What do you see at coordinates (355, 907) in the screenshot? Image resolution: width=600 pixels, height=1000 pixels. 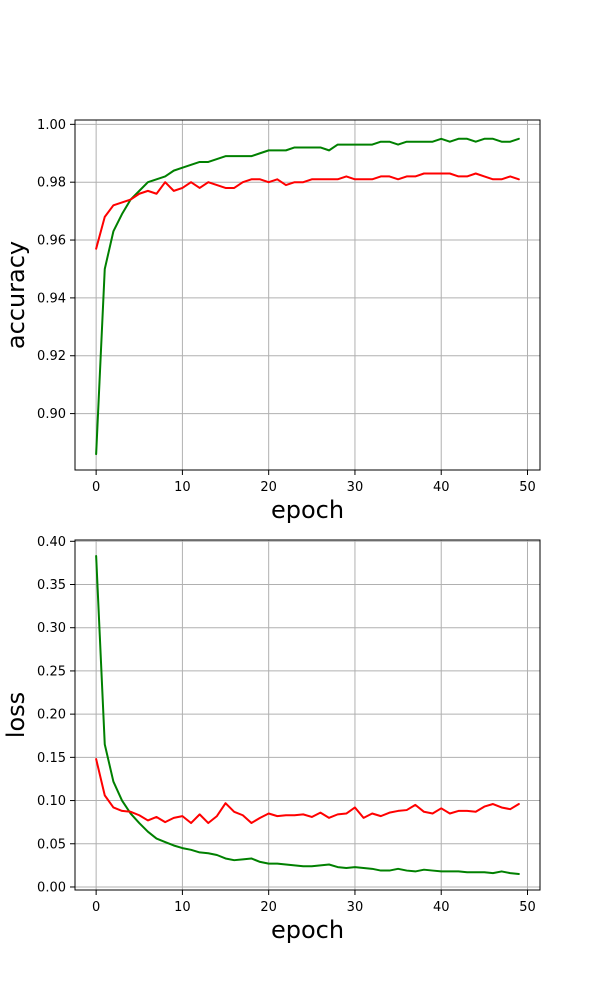 I see `loss-x-tick-label-3: 30` at bounding box center [355, 907].